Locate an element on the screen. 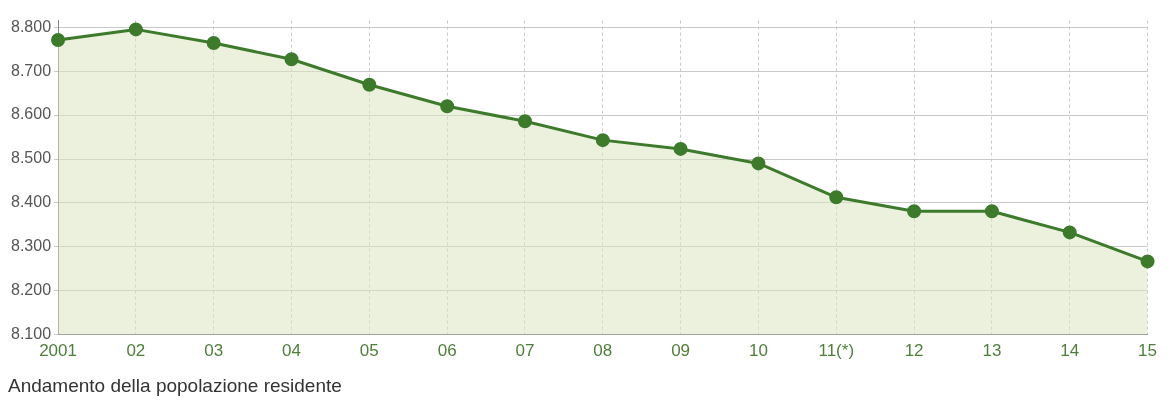  x-tick-label: 08 is located at coordinates (603, 350).